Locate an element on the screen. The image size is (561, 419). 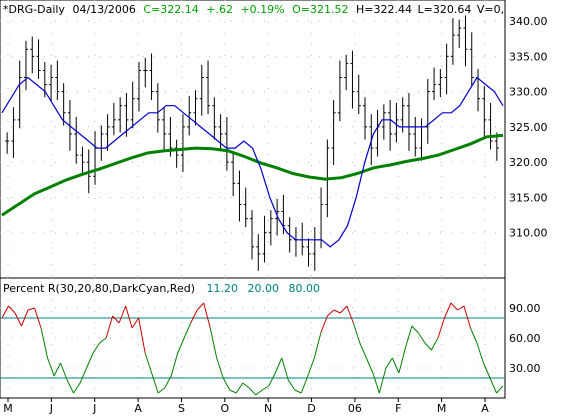
x-axis: M J J A S O N D 06 F M A is located at coordinates (246, 406).